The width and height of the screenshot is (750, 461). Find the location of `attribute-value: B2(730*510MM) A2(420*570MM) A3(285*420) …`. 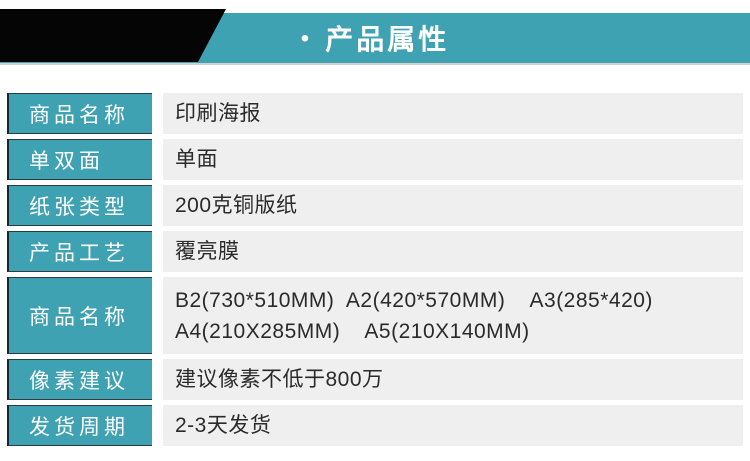

attribute-value: B2(730*510MM) A2(420*570MM) A3(285*420) … is located at coordinates (453, 315).